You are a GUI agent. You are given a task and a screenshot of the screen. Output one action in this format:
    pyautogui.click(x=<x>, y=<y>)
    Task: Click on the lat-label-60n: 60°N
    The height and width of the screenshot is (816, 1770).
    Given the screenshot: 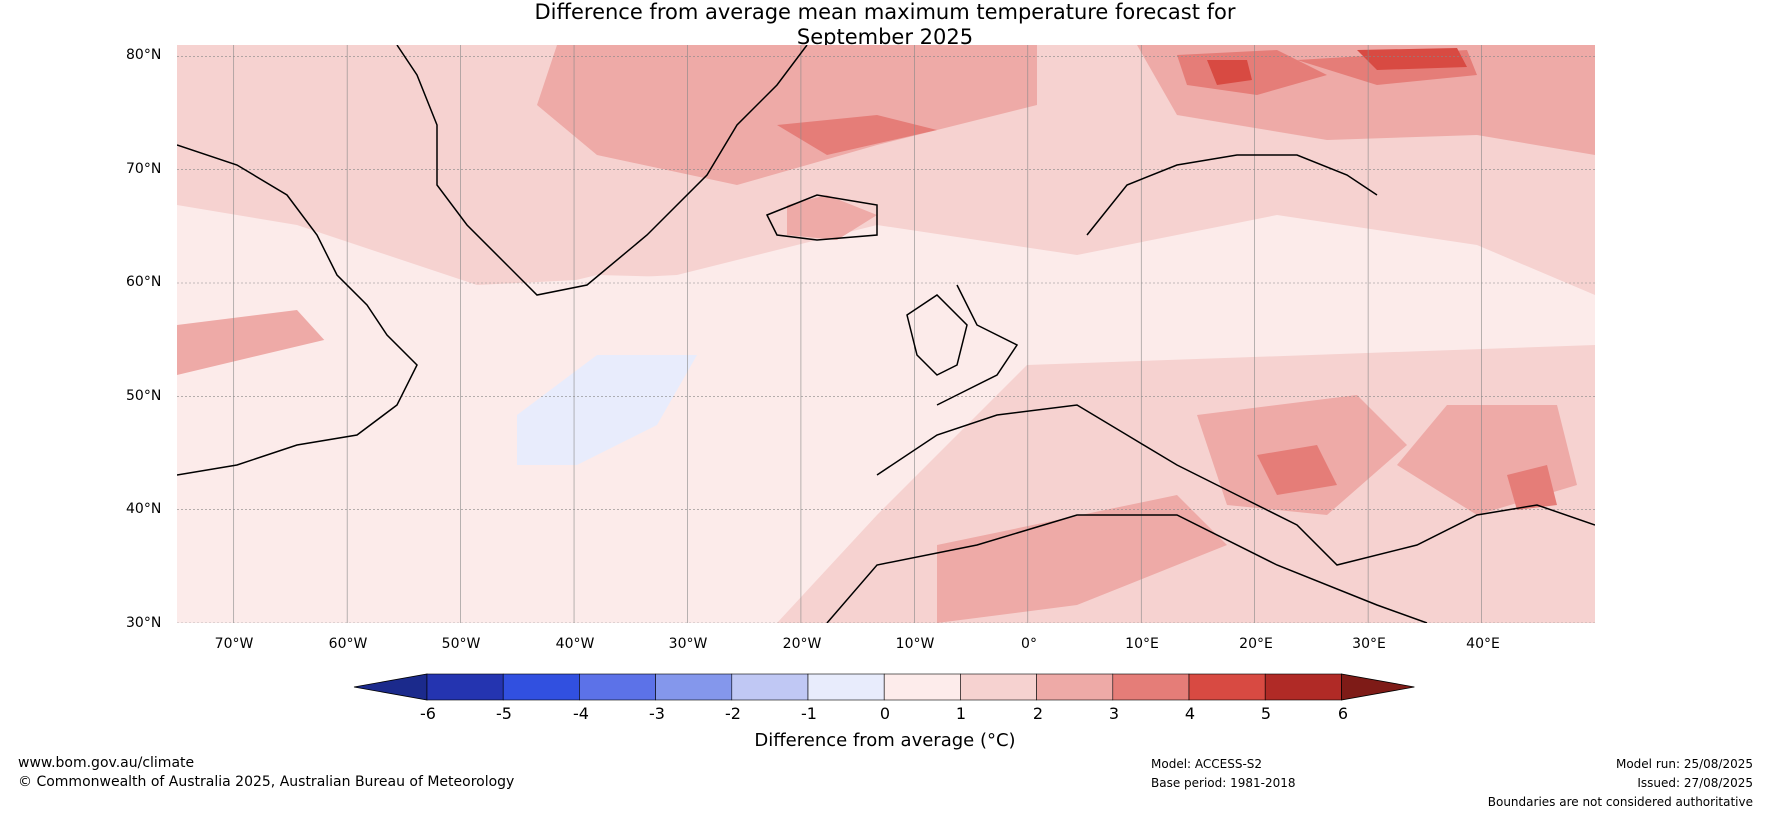 What is the action you would take?
    pyautogui.click(x=144, y=282)
    